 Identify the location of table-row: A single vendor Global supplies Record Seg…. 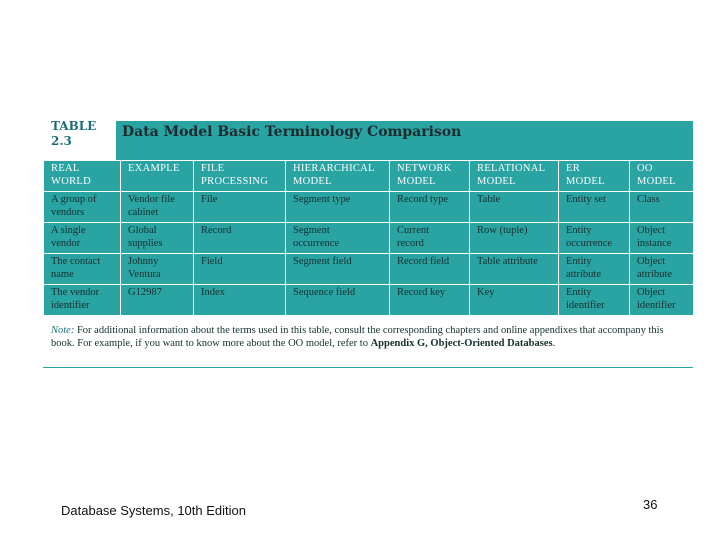
(368, 238).